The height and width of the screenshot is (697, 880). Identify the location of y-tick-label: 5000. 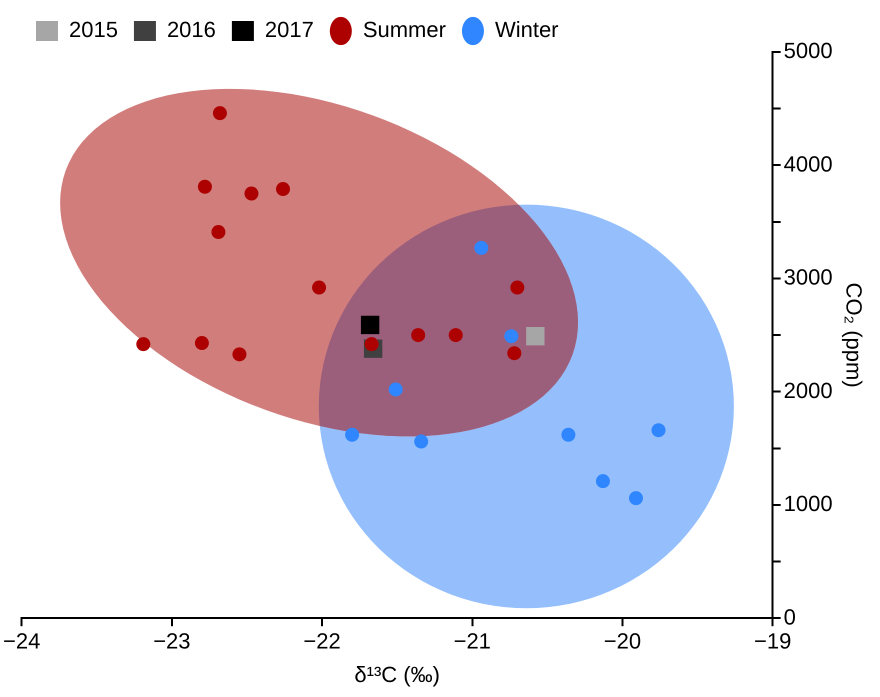
(808, 51).